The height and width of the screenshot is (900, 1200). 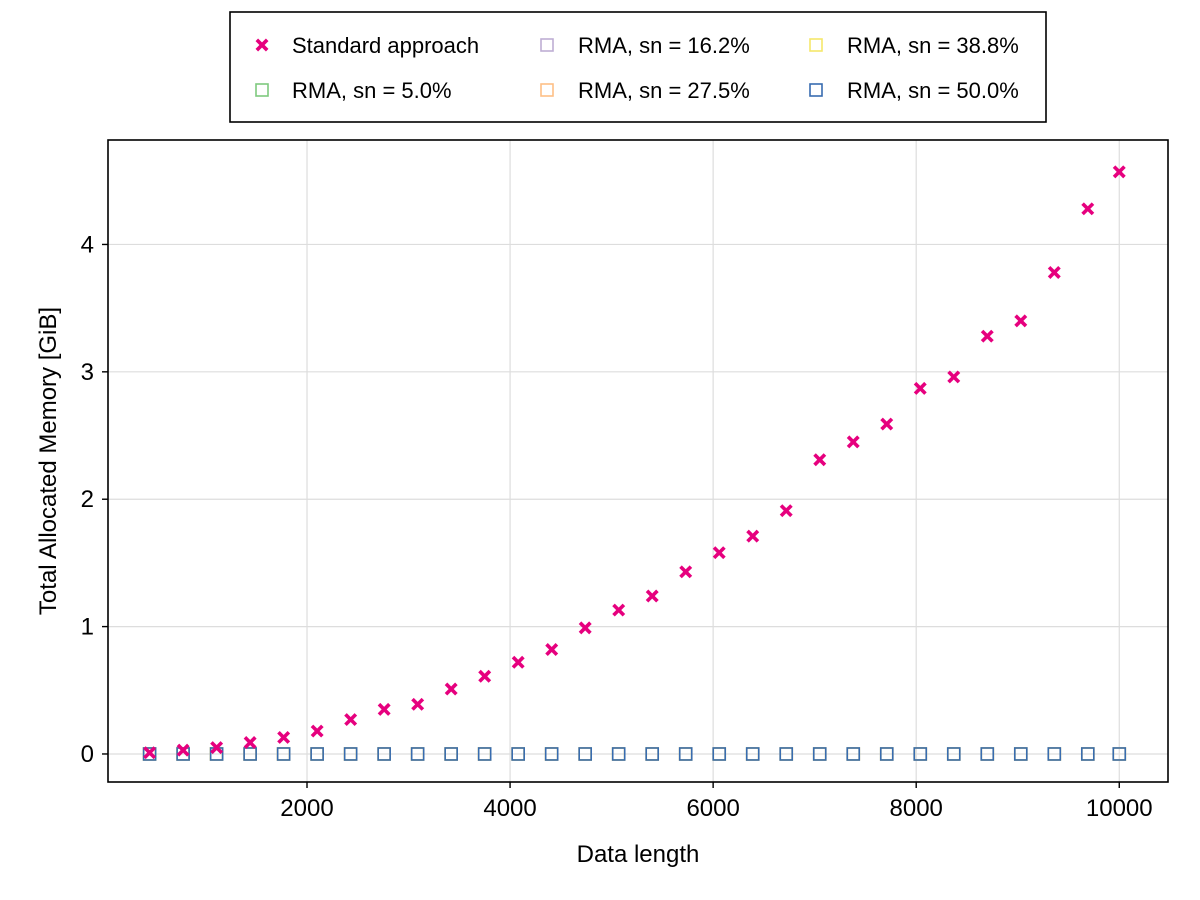 What do you see at coordinates (1119, 808) in the screenshot?
I see `x-tick-label: 10000` at bounding box center [1119, 808].